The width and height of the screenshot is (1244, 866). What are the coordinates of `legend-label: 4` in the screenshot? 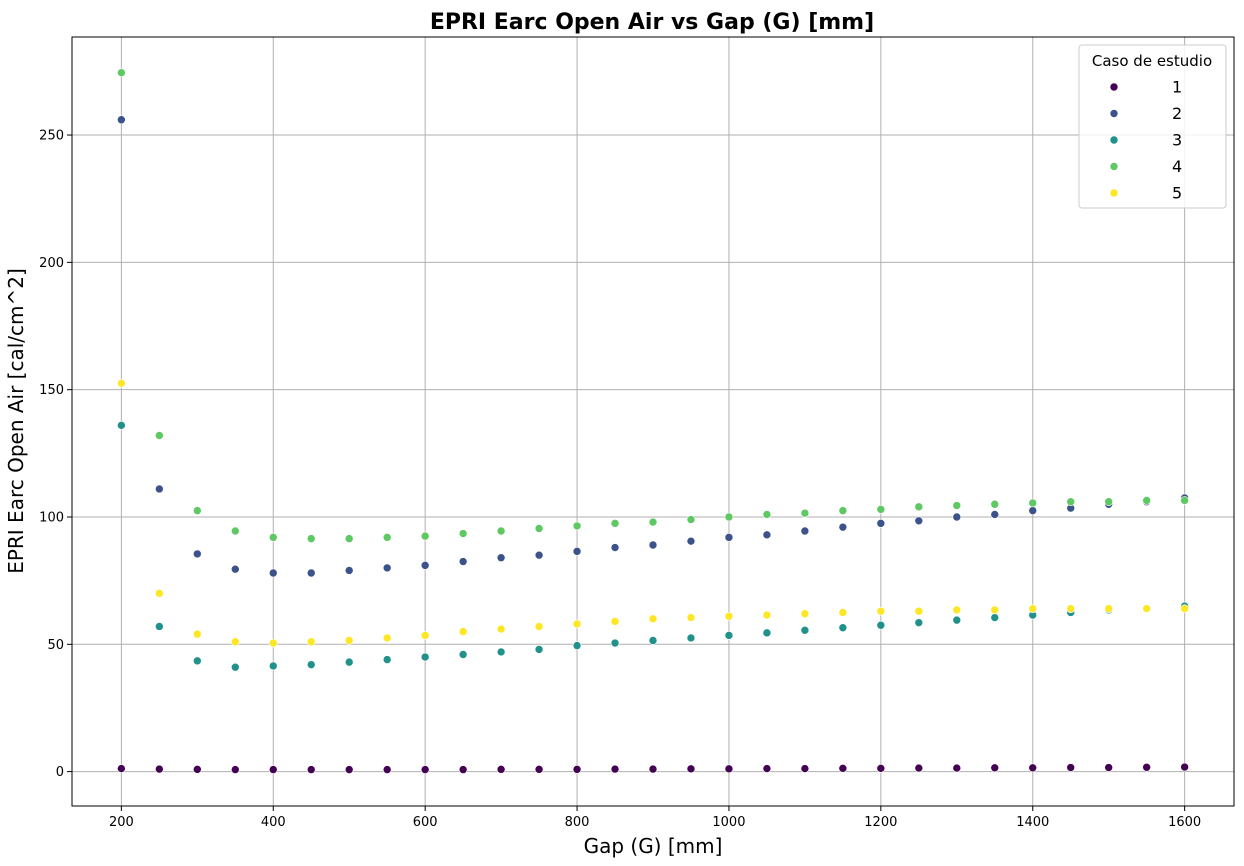 It's located at (1177, 166).